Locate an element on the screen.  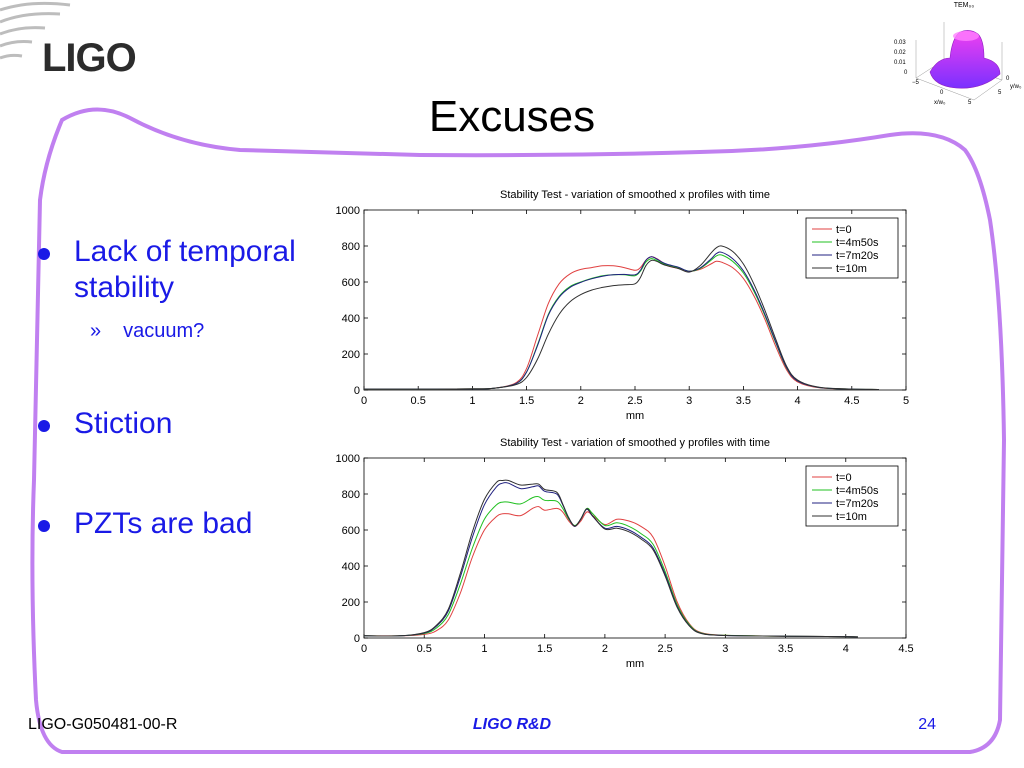
logo-arcs-icon is located at coordinates (35, 30).